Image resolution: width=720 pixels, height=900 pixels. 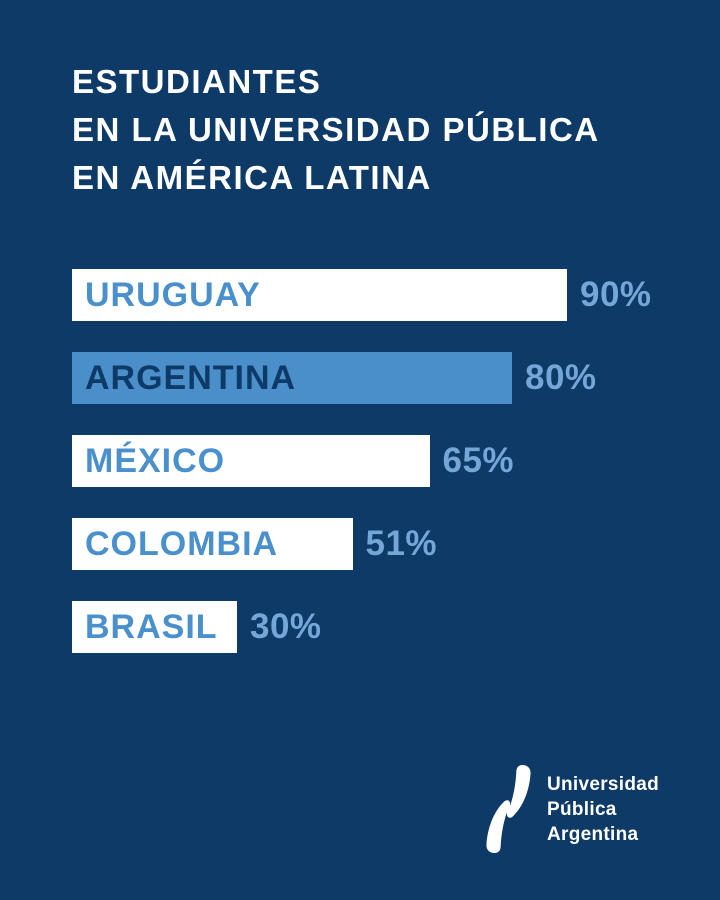 I want to click on bar-row: COLOMBIA 51%, so click(x=362, y=544).